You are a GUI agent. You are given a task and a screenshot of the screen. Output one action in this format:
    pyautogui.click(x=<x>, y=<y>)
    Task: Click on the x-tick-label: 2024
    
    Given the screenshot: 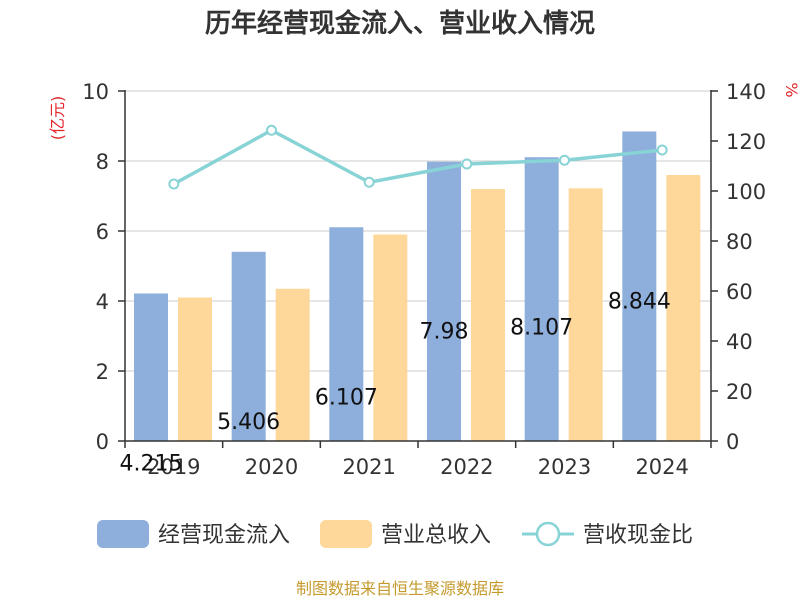 What is the action you would take?
    pyautogui.click(x=661, y=467)
    